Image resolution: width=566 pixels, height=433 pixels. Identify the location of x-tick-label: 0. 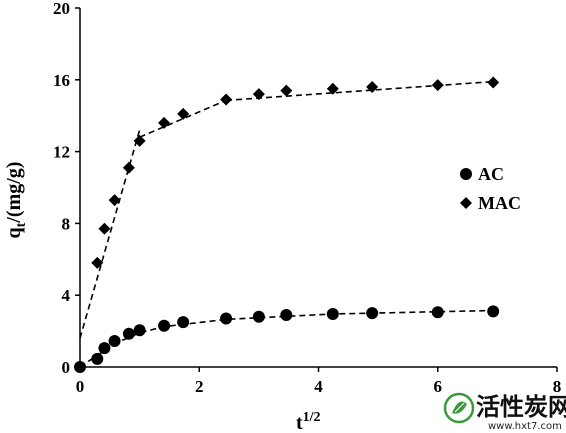
(80, 386).